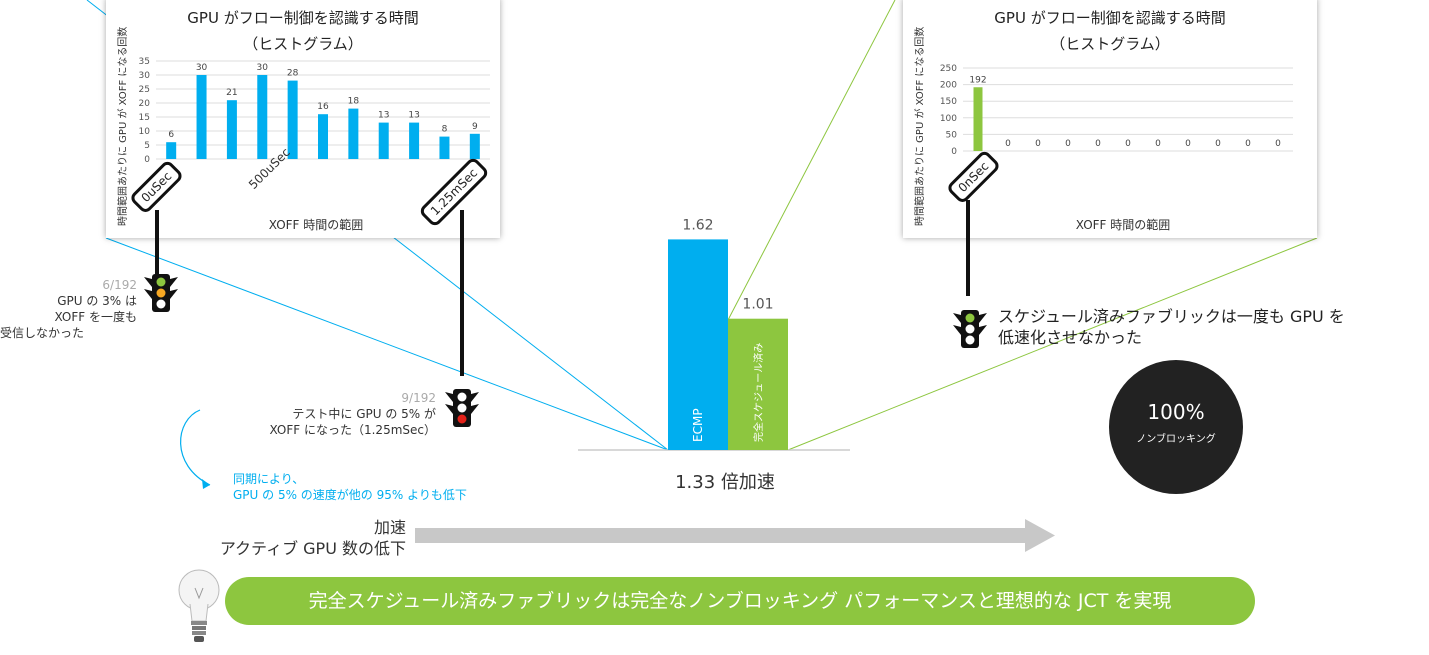 This screenshot has height=655, width=1429. I want to click on left-x-axis-label: XOFF 時間の範囲, so click(316, 225).